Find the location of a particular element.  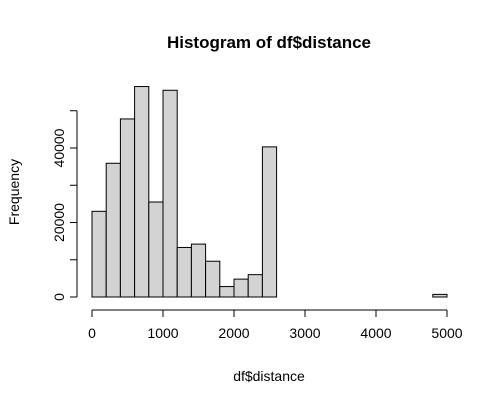

x-axis: 0 1000 2000 3000 4000 5000 is located at coordinates (275, 325).